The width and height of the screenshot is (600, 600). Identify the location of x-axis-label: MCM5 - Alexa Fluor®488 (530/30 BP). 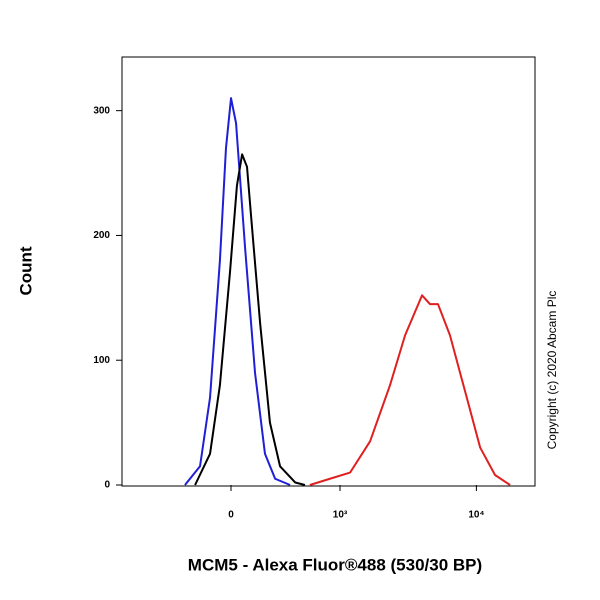
(335, 564).